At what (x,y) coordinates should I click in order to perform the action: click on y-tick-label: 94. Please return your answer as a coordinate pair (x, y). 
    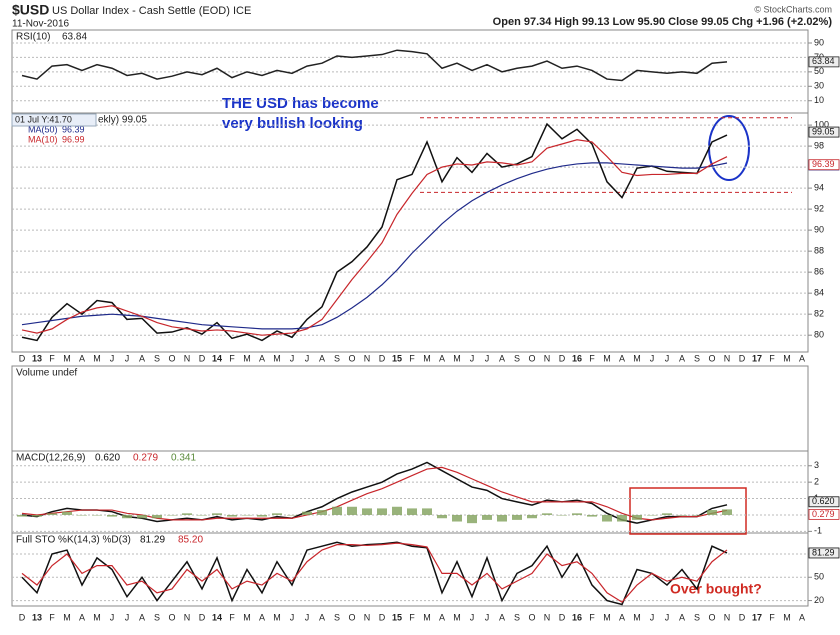
    Looking at the image, I should click on (819, 187).